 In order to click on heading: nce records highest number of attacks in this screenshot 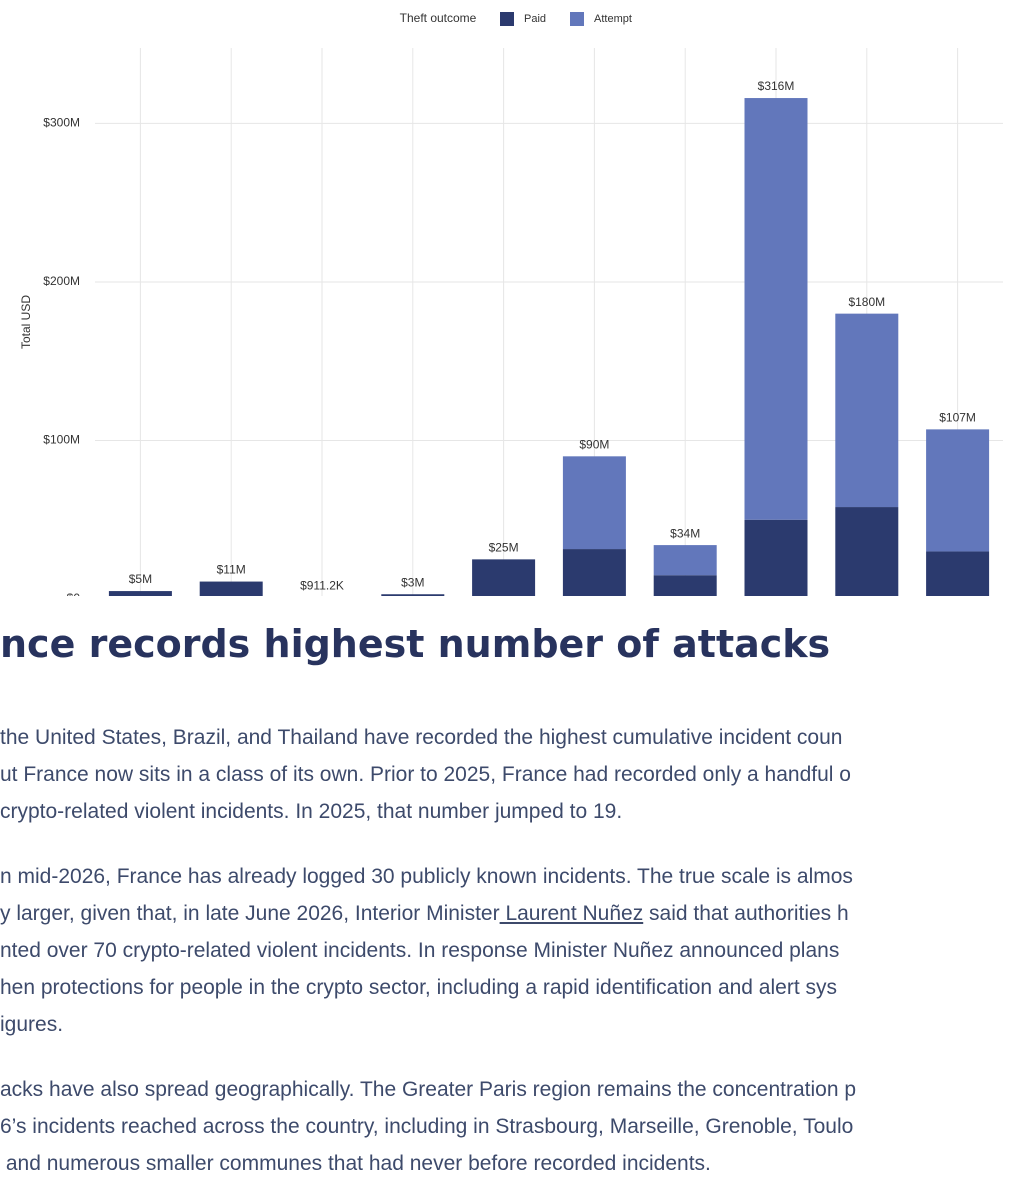, I will do `click(415, 644)`.